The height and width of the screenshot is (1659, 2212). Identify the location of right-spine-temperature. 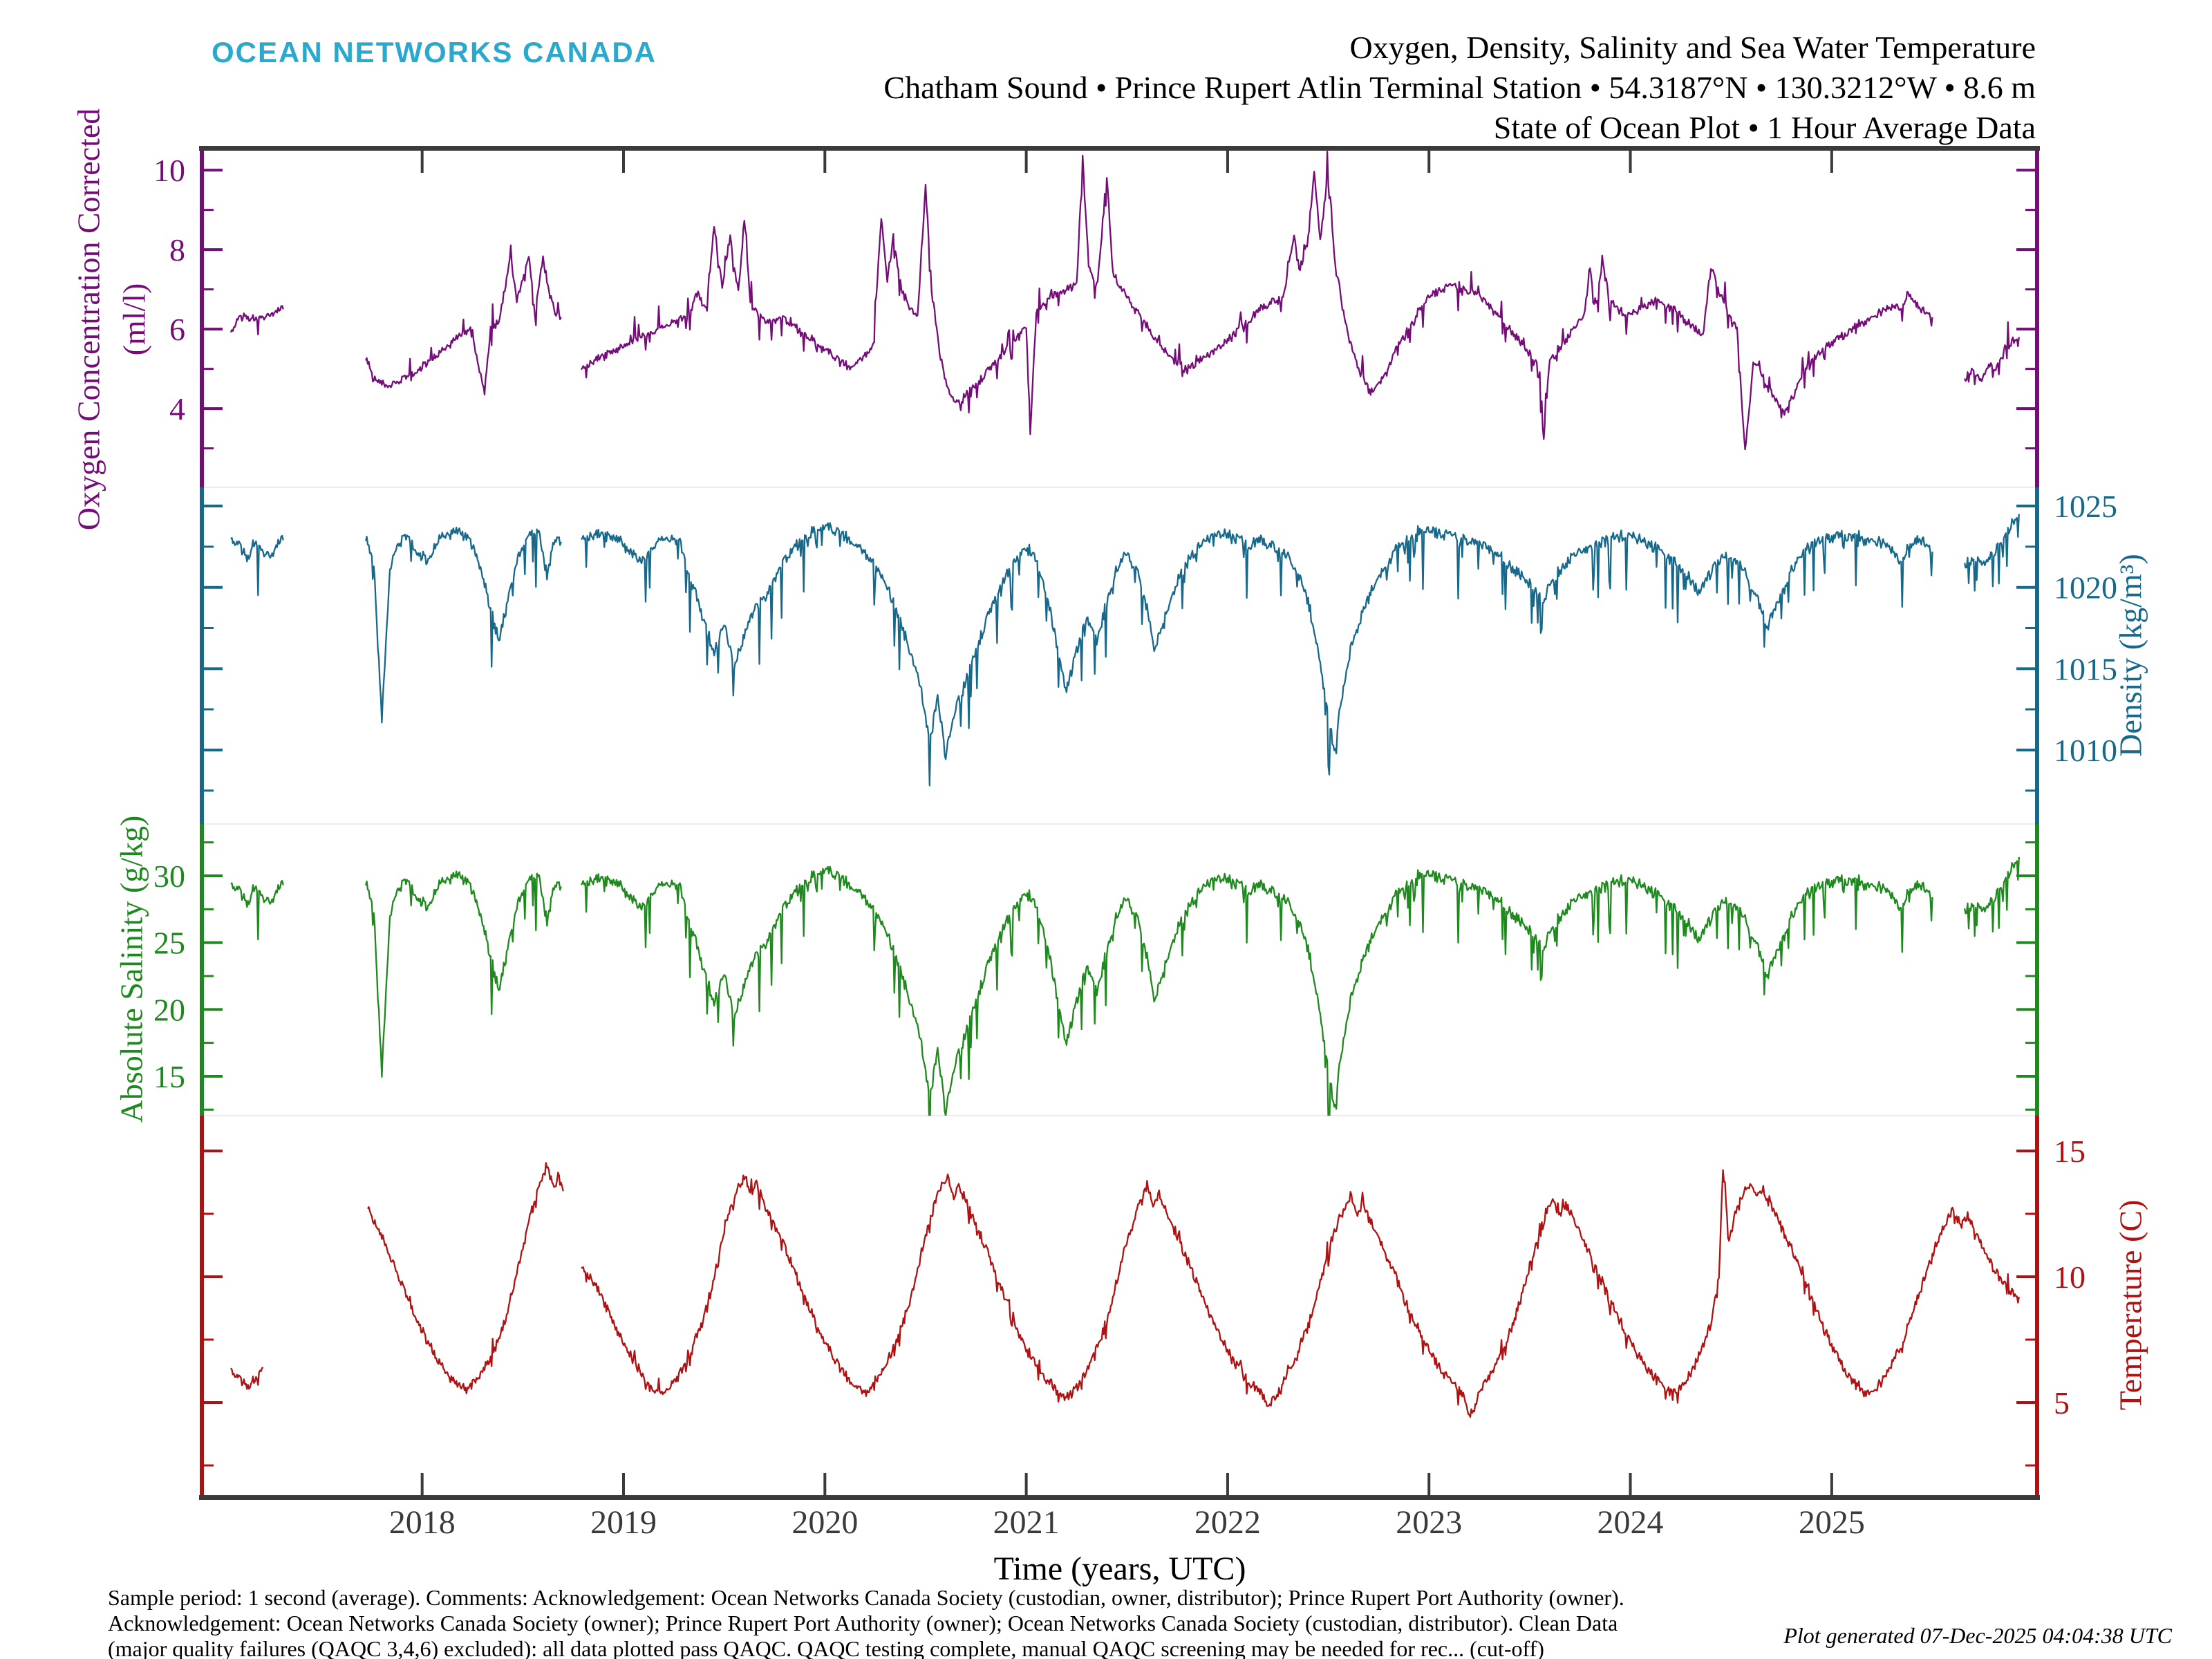
(2037, 1305).